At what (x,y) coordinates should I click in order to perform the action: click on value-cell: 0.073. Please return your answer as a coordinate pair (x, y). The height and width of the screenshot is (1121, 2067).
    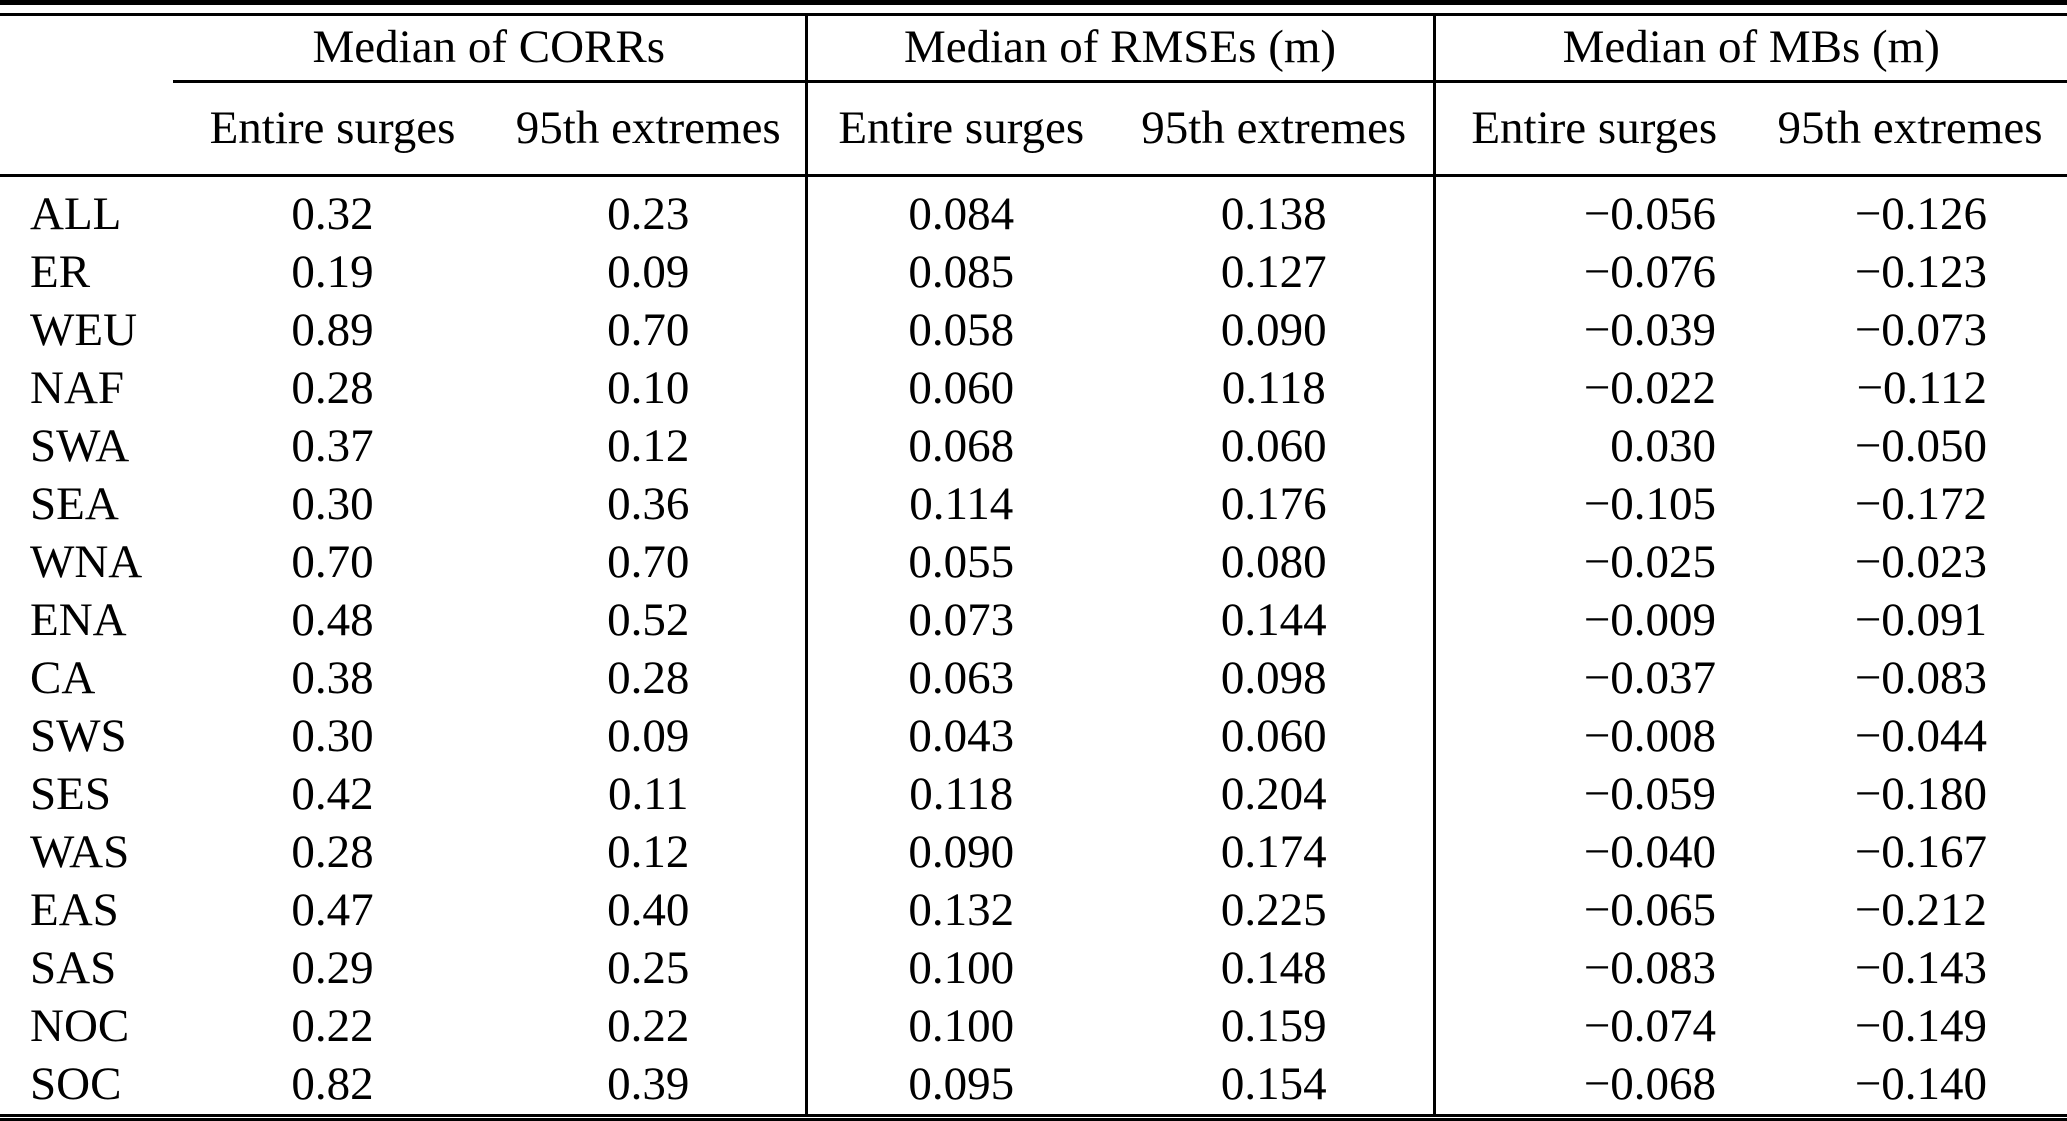
    Looking at the image, I should click on (959, 621).